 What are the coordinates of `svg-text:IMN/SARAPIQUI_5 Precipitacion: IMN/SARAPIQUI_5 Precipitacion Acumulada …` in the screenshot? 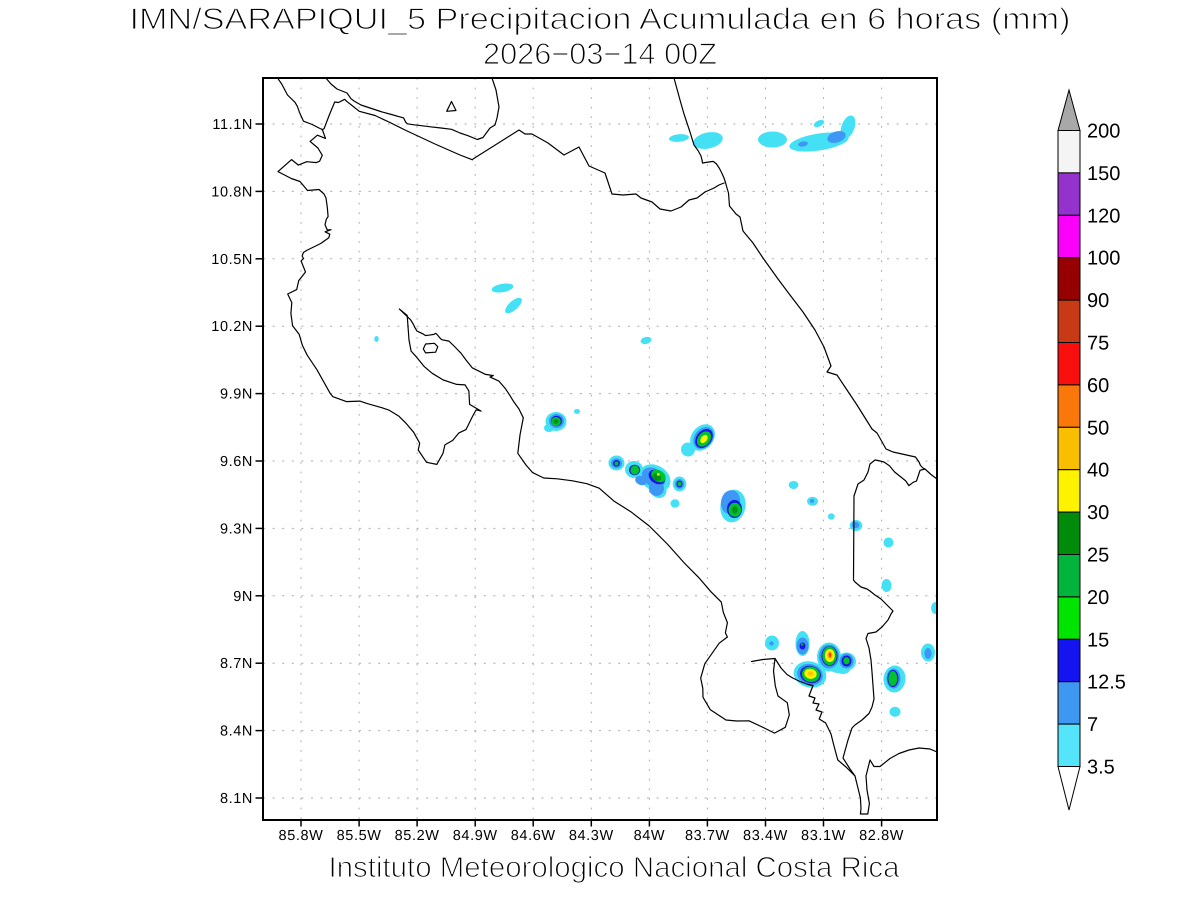 It's located at (600, 19).